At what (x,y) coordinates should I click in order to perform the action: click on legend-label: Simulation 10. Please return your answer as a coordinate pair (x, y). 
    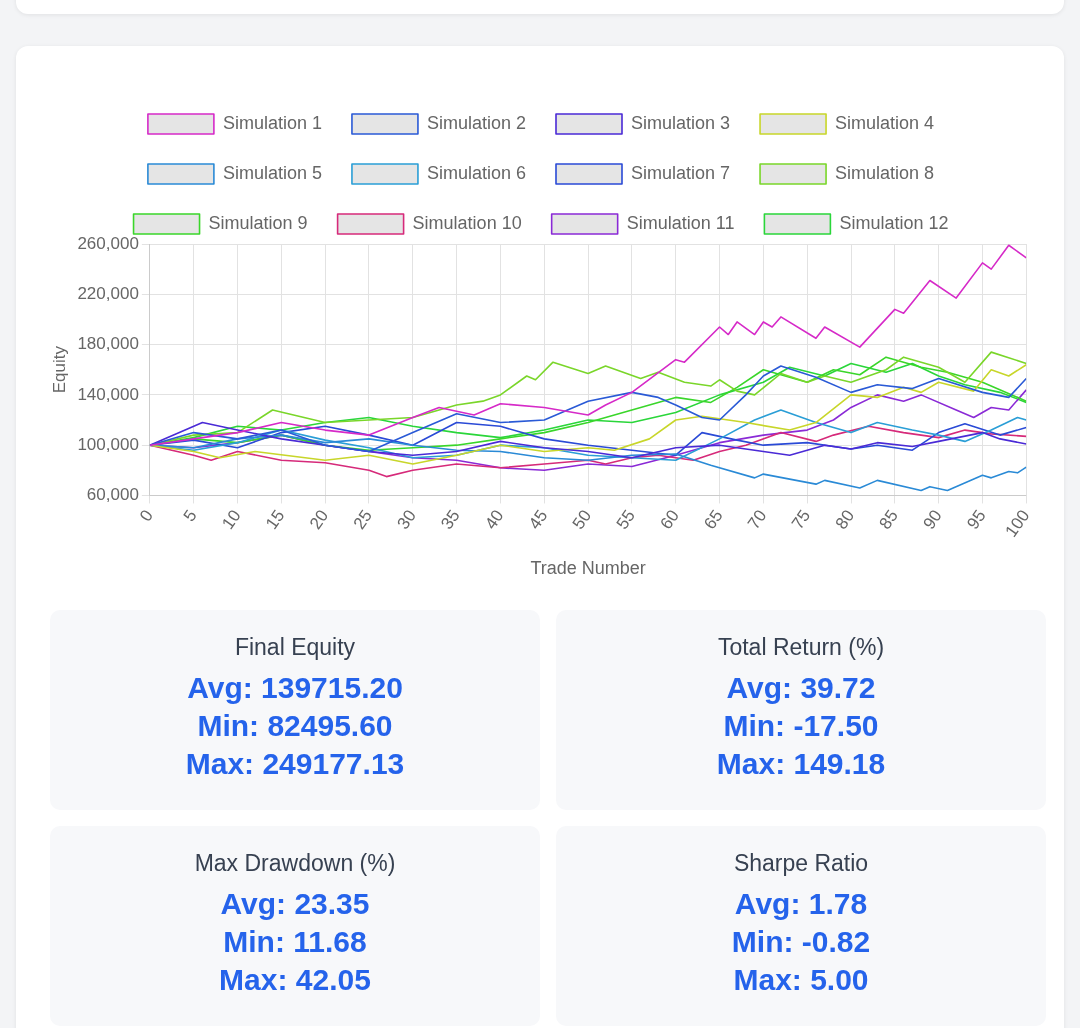
    Looking at the image, I should click on (467, 222).